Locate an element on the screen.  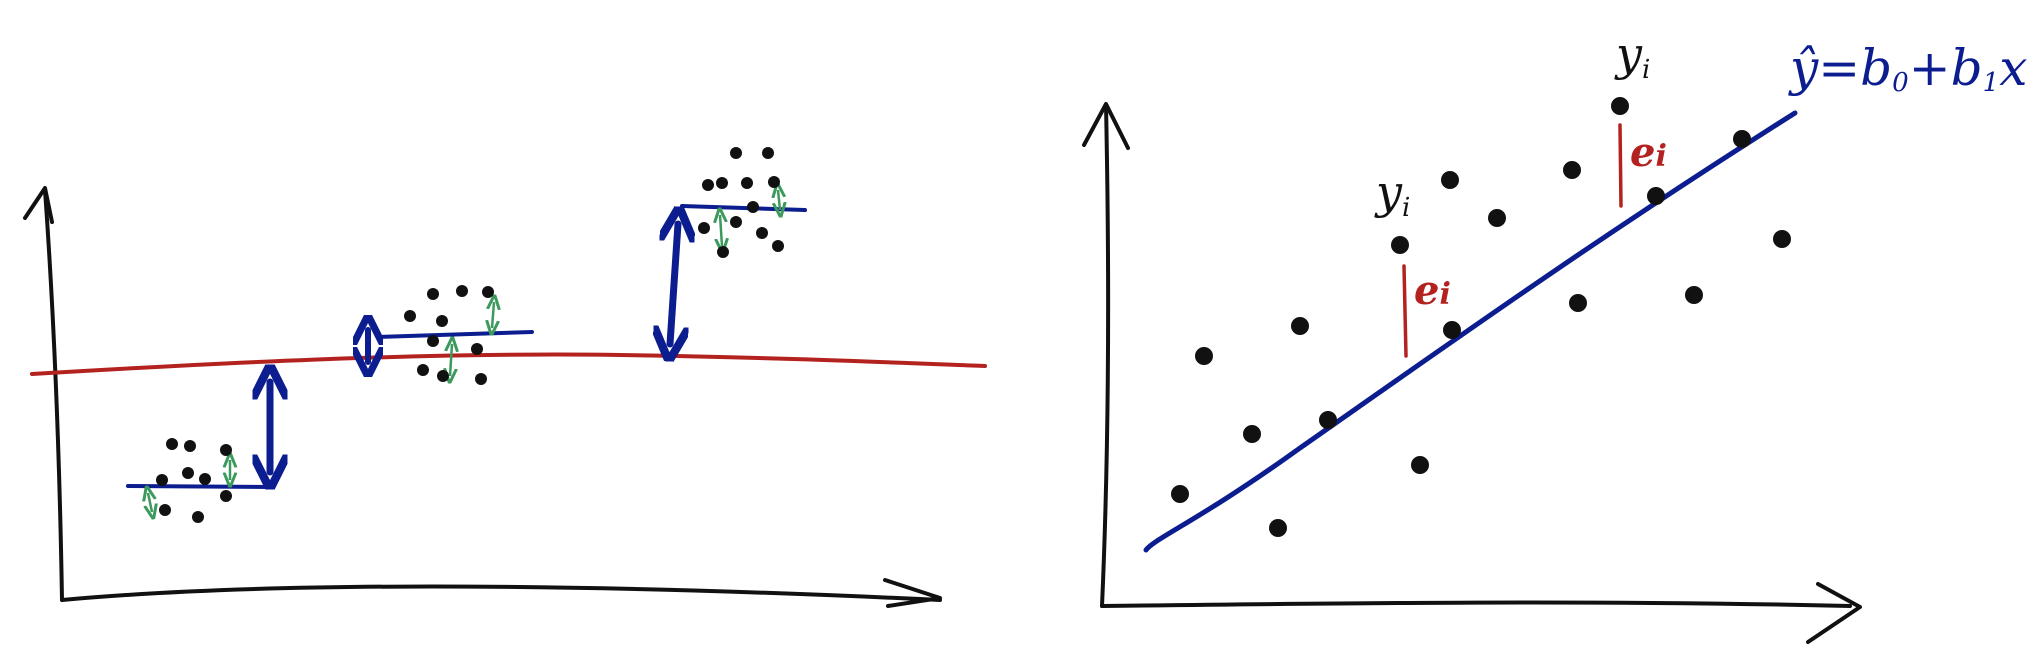
observed-label-1: yi is located at coordinates (1392, 194).